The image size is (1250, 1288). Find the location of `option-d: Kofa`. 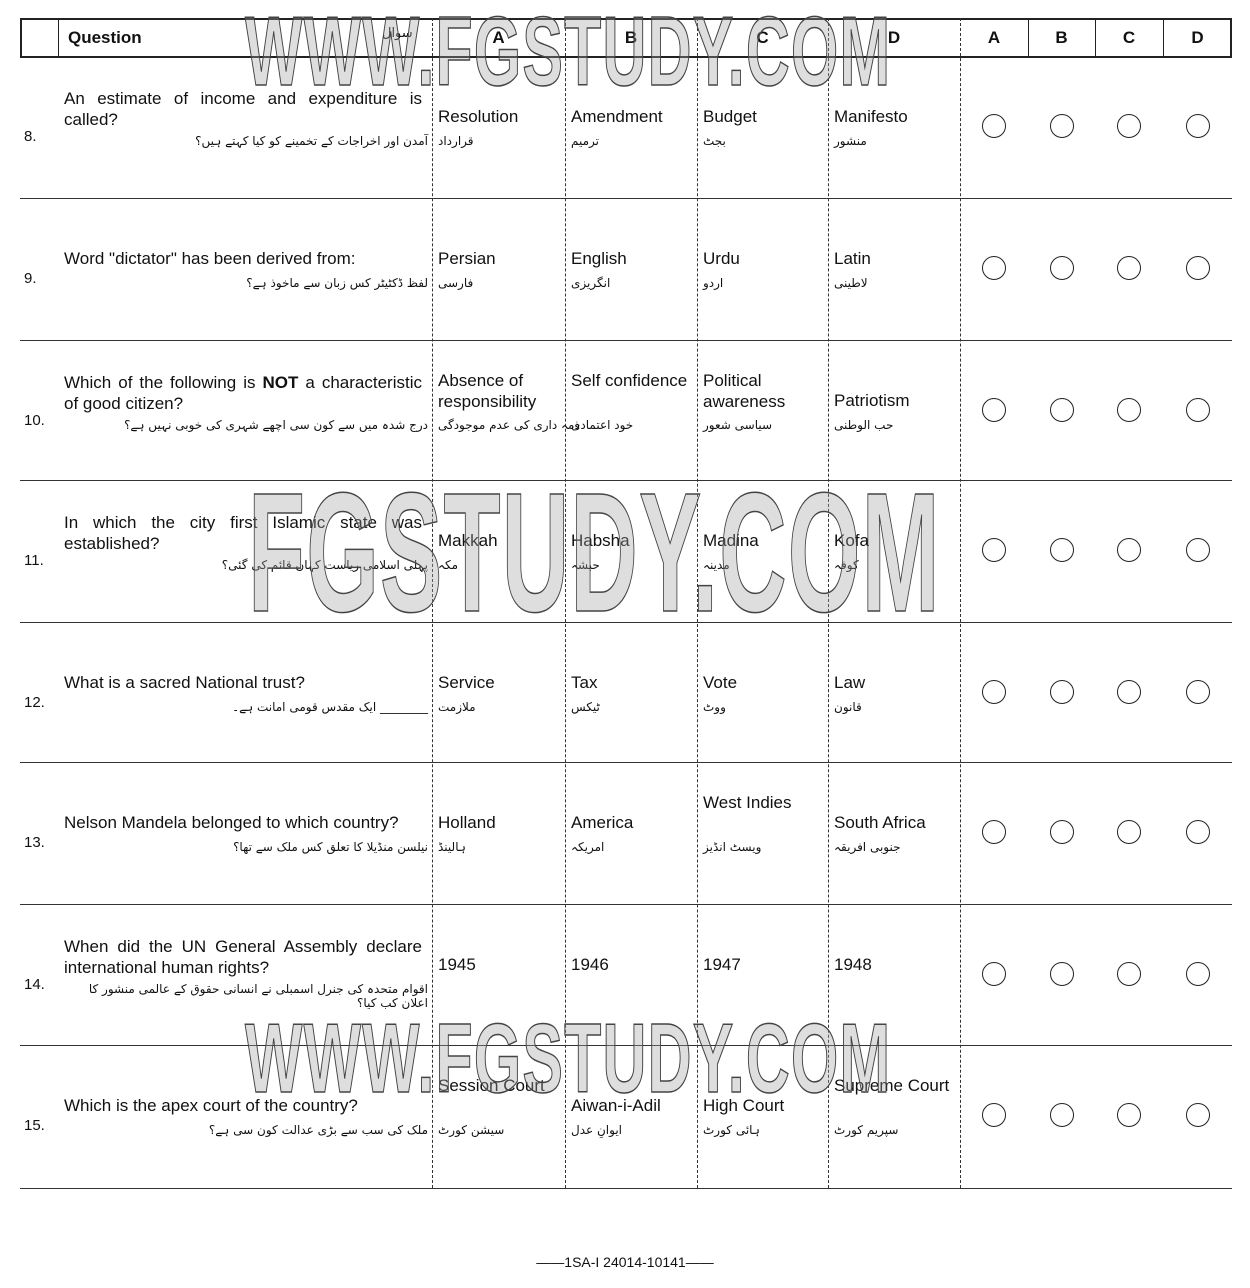

option-d: Kofa is located at coordinates (851, 540).